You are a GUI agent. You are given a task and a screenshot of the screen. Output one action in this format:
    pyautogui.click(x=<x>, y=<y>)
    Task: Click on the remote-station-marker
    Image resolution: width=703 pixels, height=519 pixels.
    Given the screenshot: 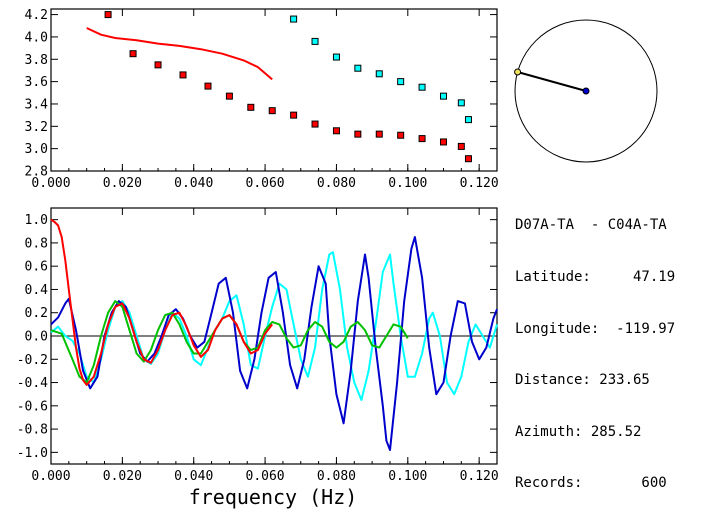 What is the action you would take?
    pyautogui.click(x=518, y=72)
    